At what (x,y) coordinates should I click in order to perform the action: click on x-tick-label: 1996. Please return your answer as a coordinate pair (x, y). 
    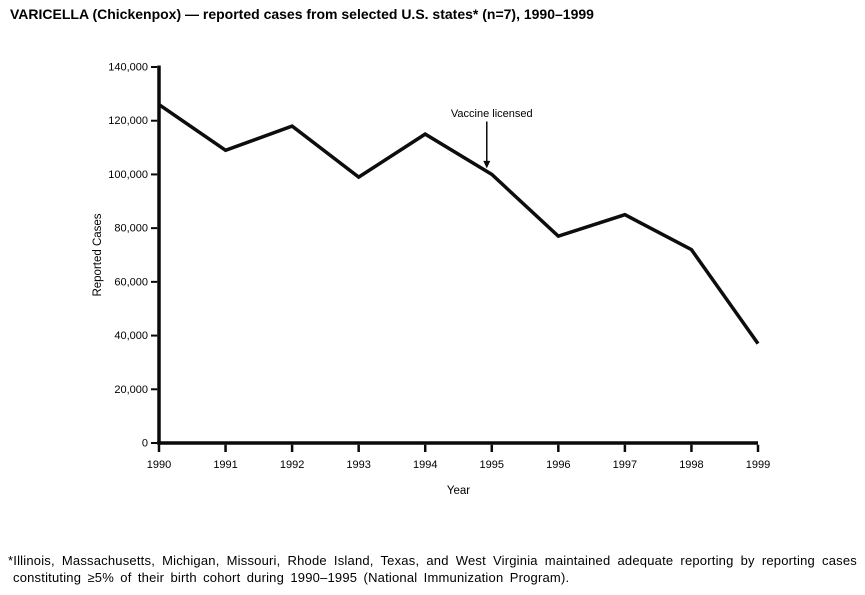
    Looking at the image, I should click on (558, 465).